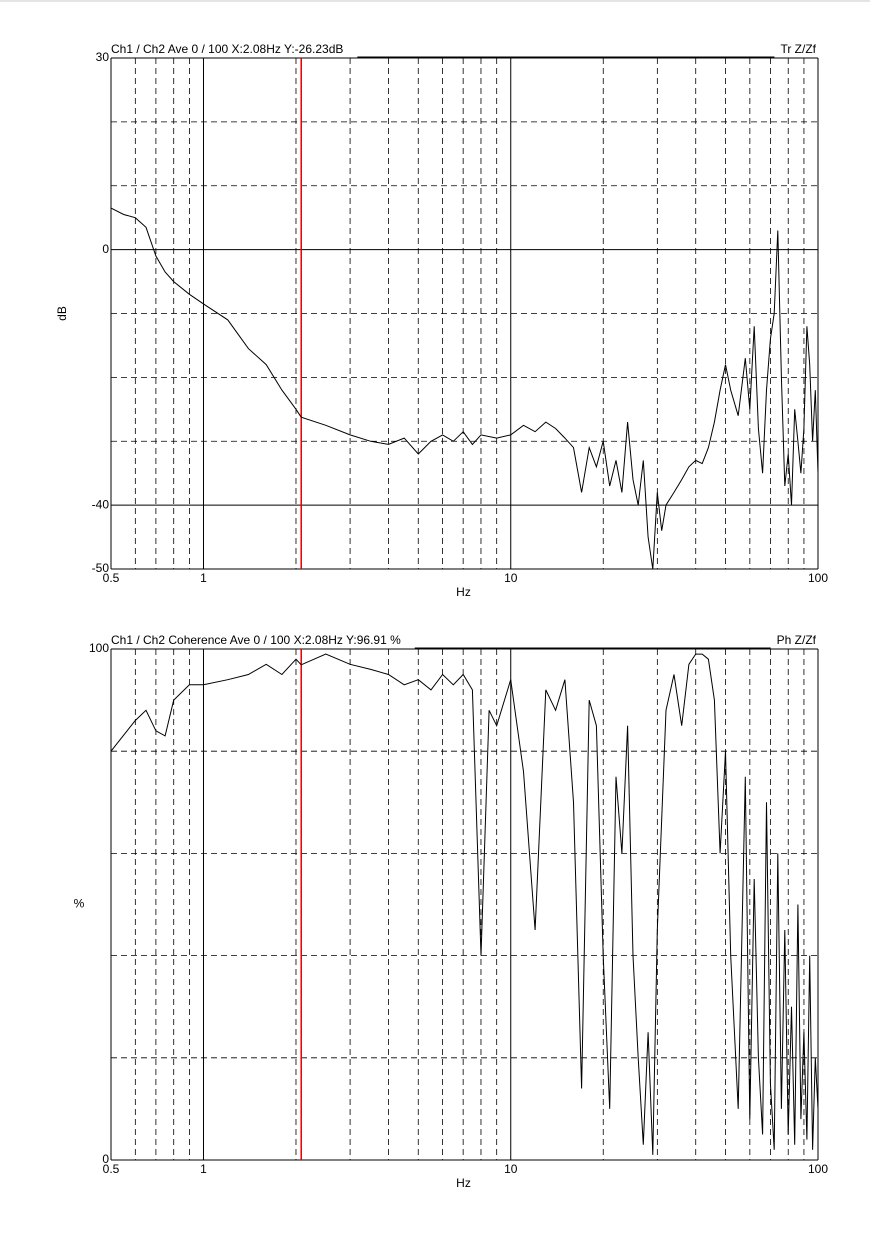  I want to click on chart-right-label: Tr Z/Zf, so click(798, 49).